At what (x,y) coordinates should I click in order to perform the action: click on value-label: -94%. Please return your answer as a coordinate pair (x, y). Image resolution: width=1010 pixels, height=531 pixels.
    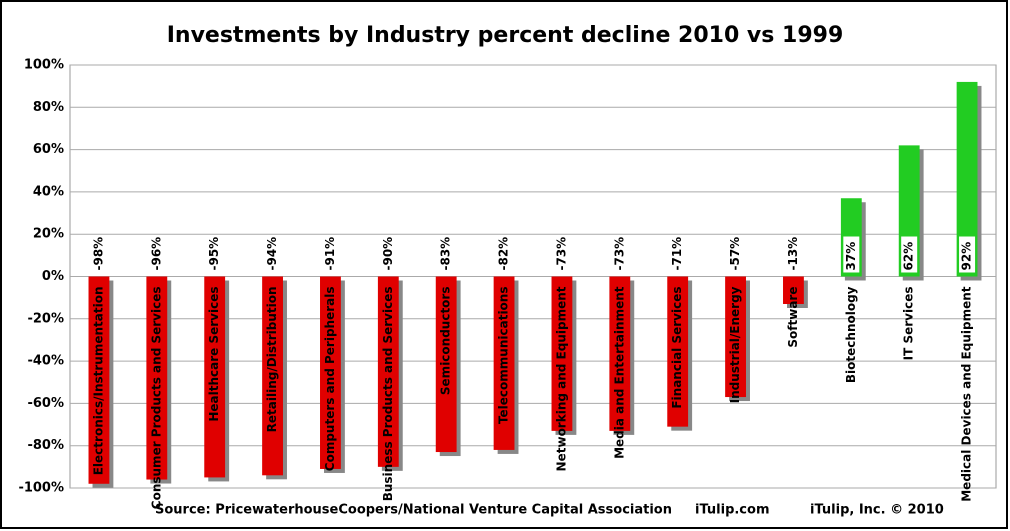
    Looking at the image, I should click on (272, 254).